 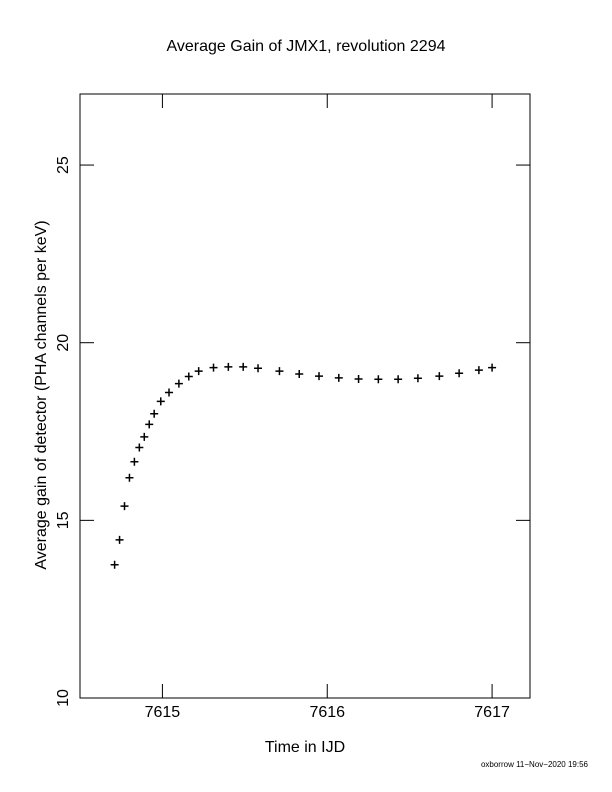 I want to click on x-tick-label: 7615, so click(x=163, y=712).